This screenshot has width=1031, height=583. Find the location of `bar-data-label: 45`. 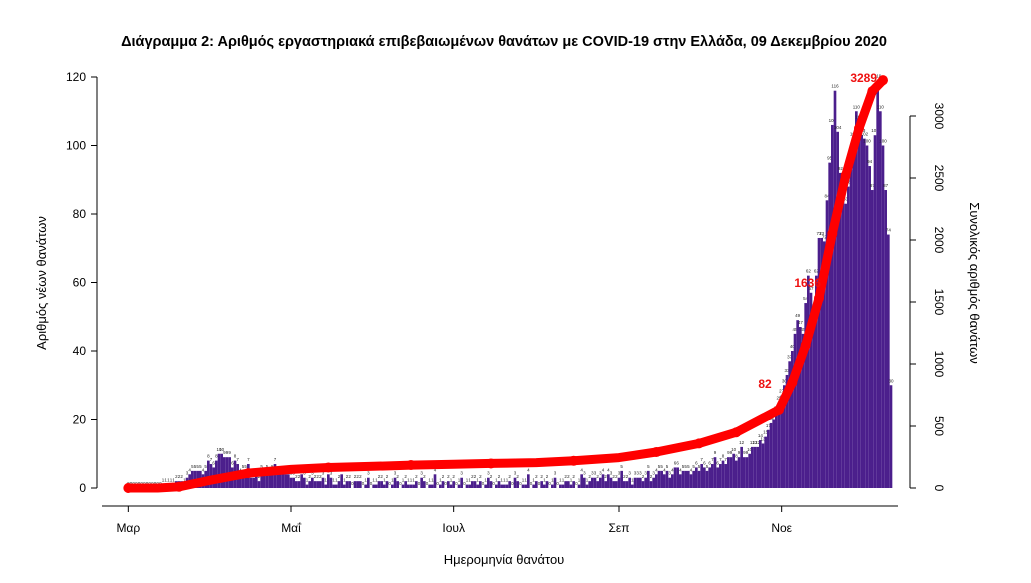

bar-data-label: 45 is located at coordinates (795, 329).